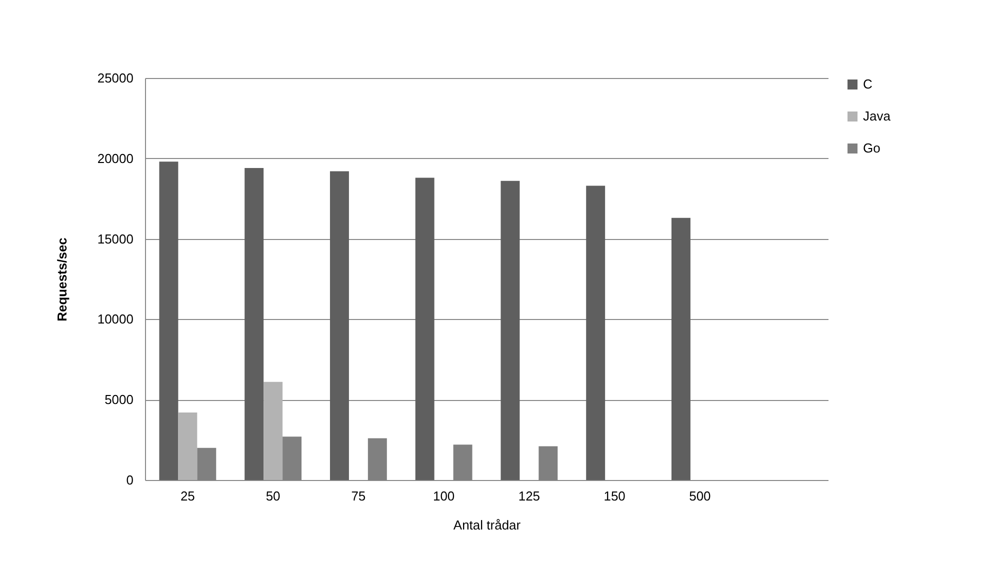 This screenshot has height=579, width=984. Describe the element at coordinates (130, 480) in the screenshot. I see `y-tick-label: 0` at that location.